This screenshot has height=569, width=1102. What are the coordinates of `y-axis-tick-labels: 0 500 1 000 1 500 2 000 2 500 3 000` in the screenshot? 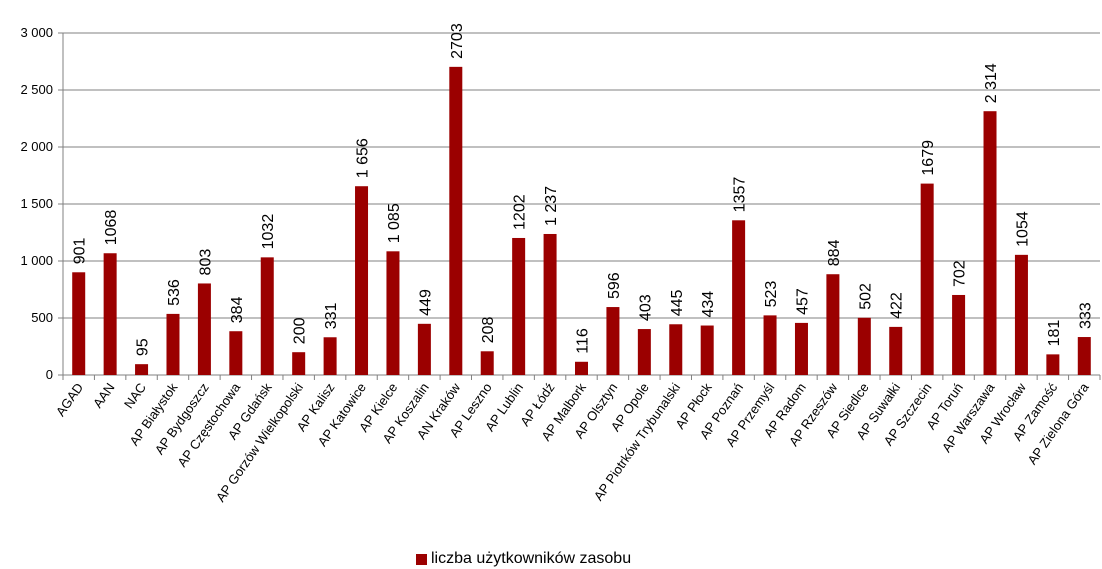 It's located at (36, 203).